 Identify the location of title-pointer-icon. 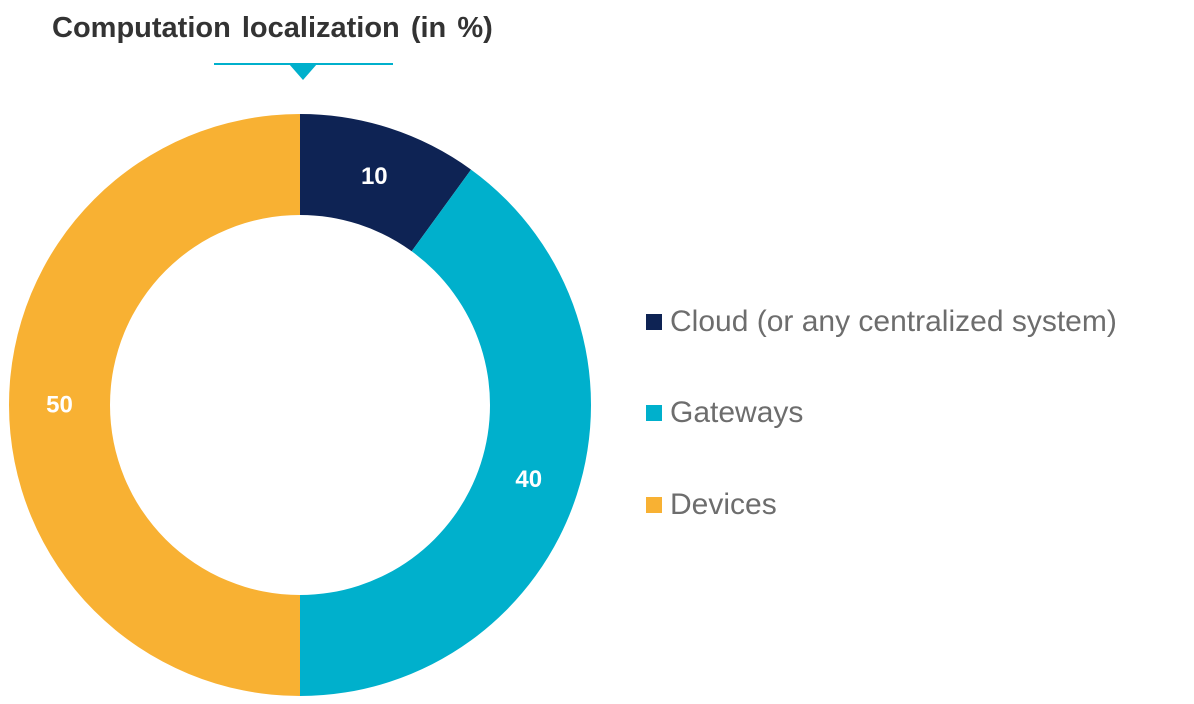
(303, 72).